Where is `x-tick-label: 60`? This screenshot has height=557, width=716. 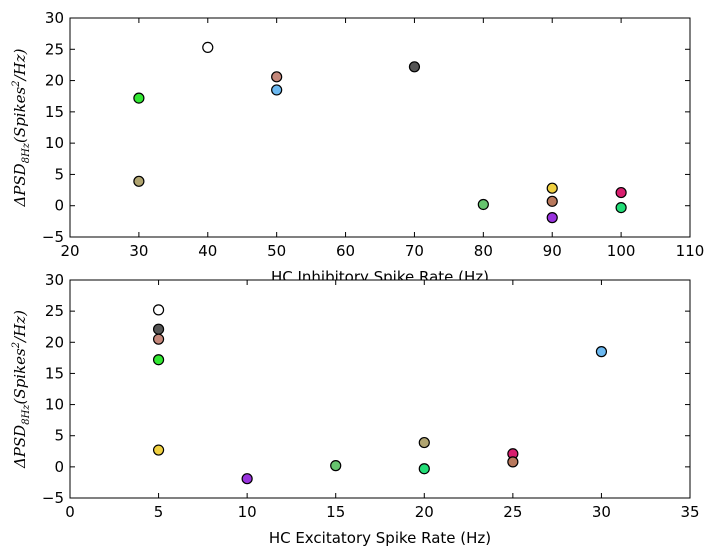 x-tick-label: 60 is located at coordinates (345, 251).